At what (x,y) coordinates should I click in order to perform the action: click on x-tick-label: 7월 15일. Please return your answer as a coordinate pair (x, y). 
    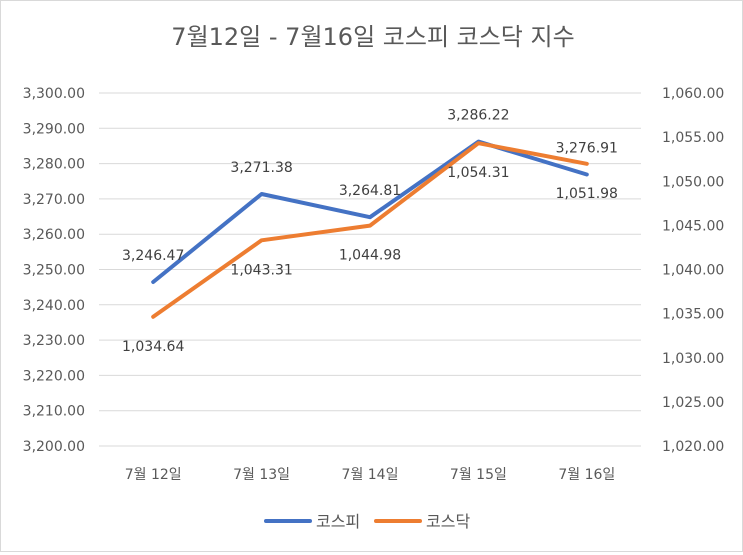
    Looking at the image, I should click on (478, 475).